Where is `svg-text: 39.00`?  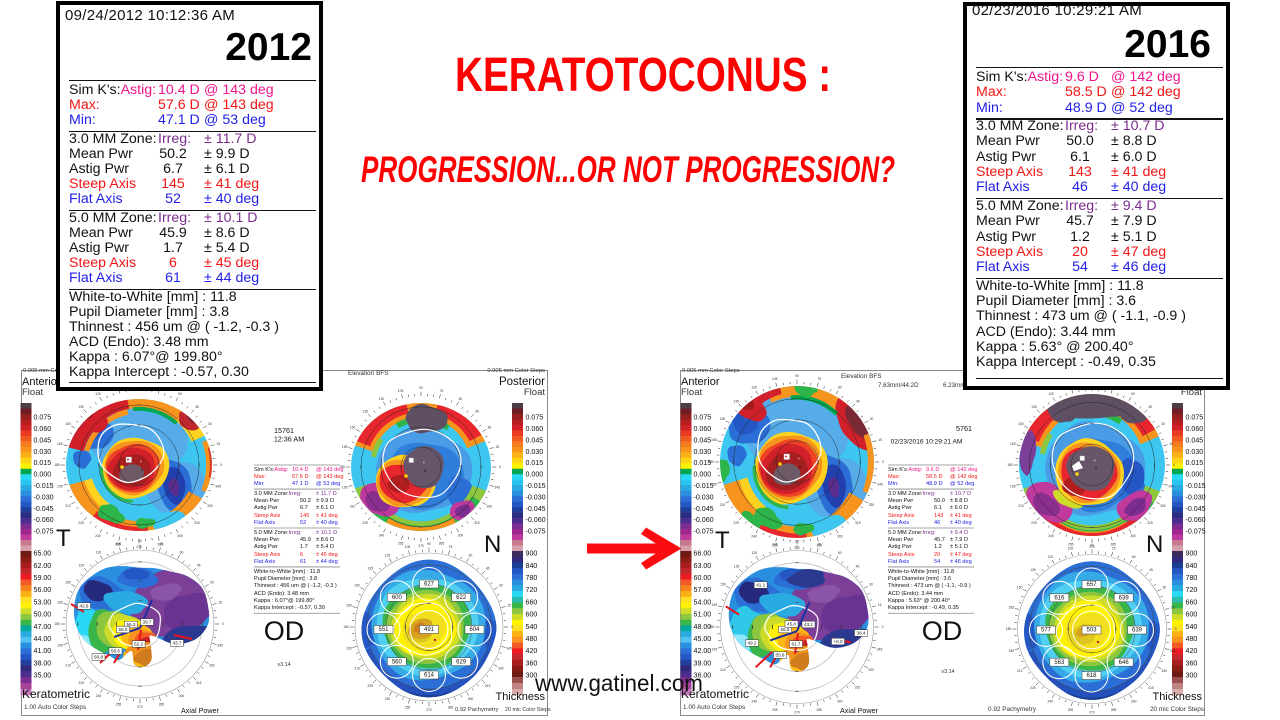
svg-text: 39.00 is located at coordinates (703, 663).